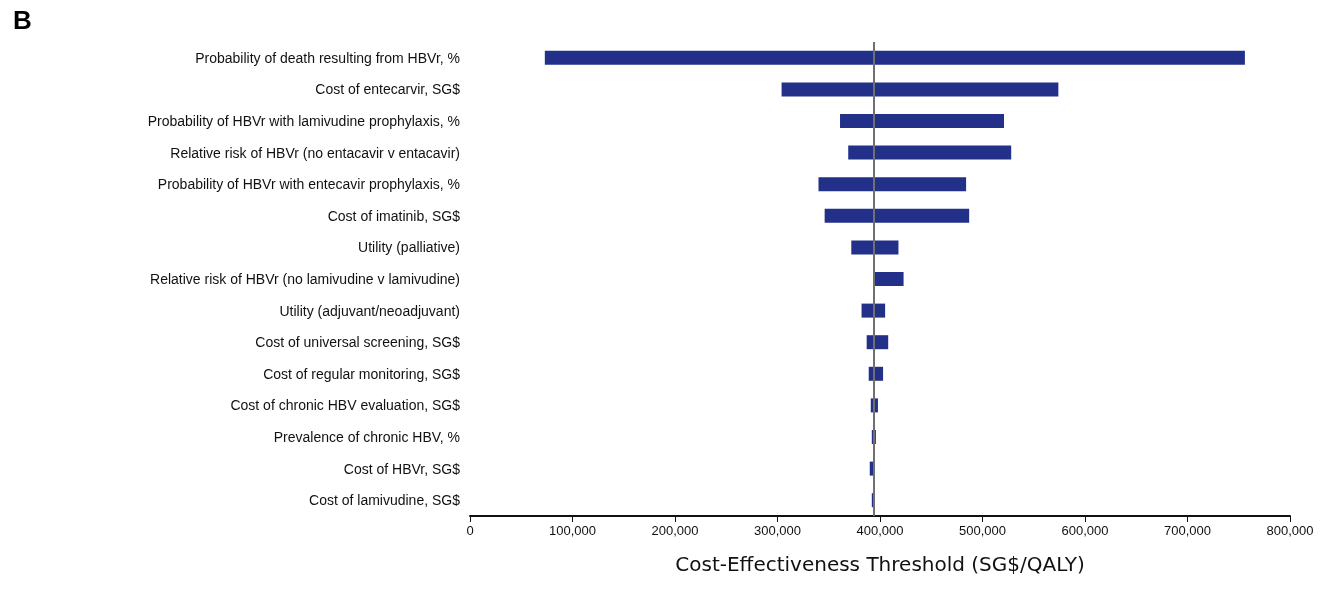 This screenshot has height=591, width=1339. Describe the element at coordinates (303, 121) in the screenshot. I see `y-tick-label: Probability of HBVr with lamivudine prophylaxis, %` at that location.